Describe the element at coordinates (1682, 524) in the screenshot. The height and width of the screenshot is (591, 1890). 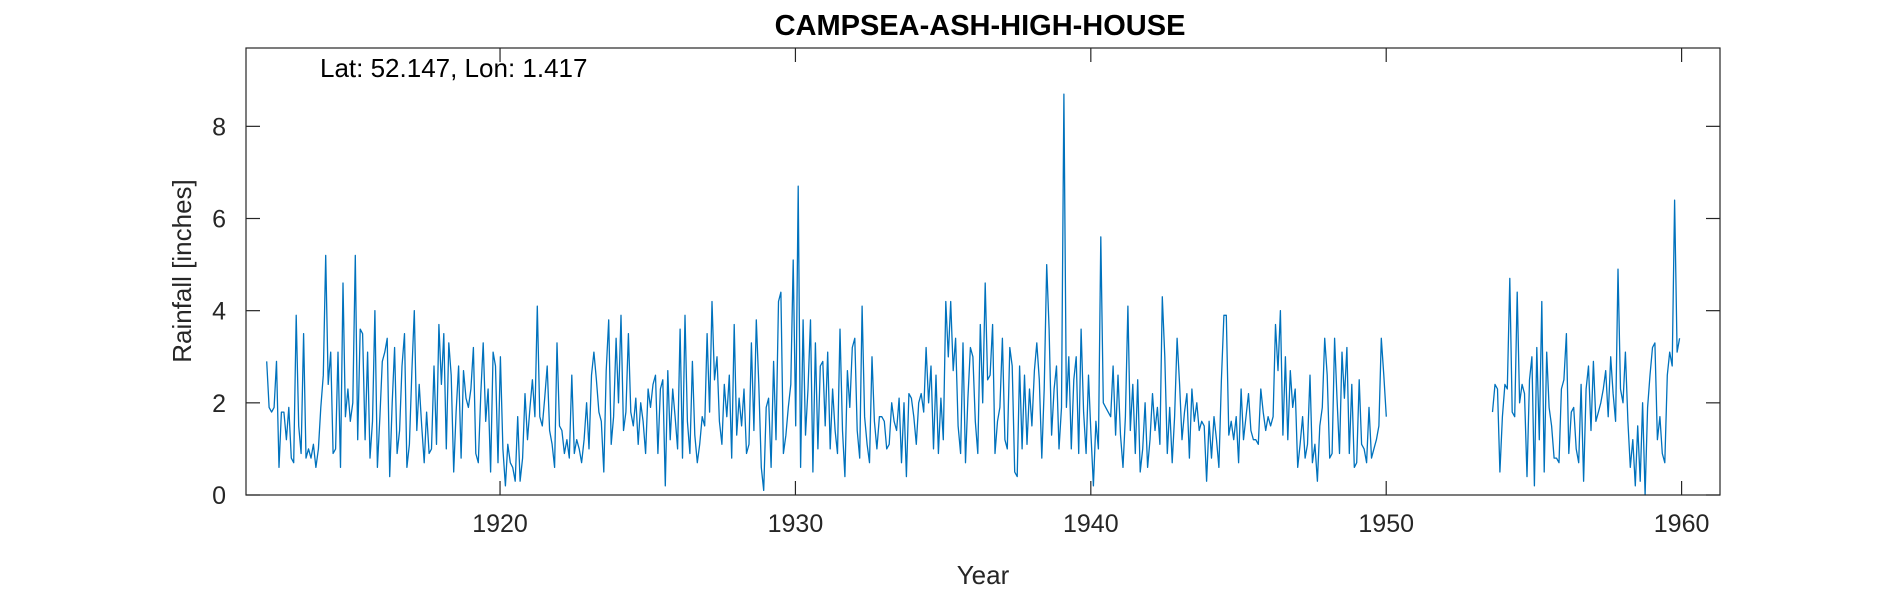
I see `x-tick-label: 1960` at that location.